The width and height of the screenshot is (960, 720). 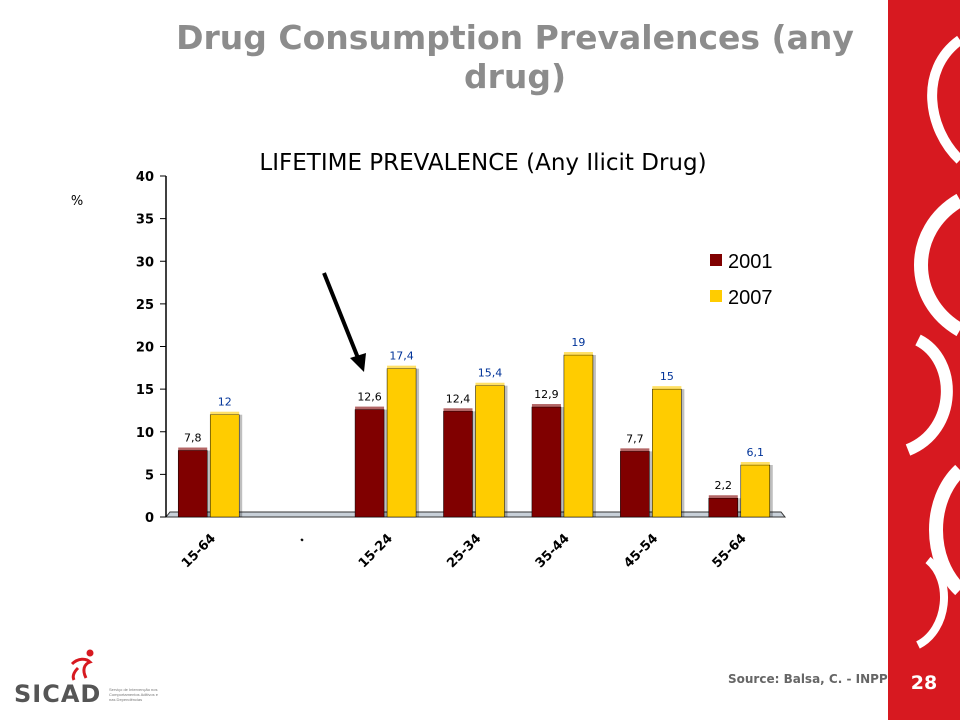 I want to click on data-label: 7,8, so click(x=193, y=438).